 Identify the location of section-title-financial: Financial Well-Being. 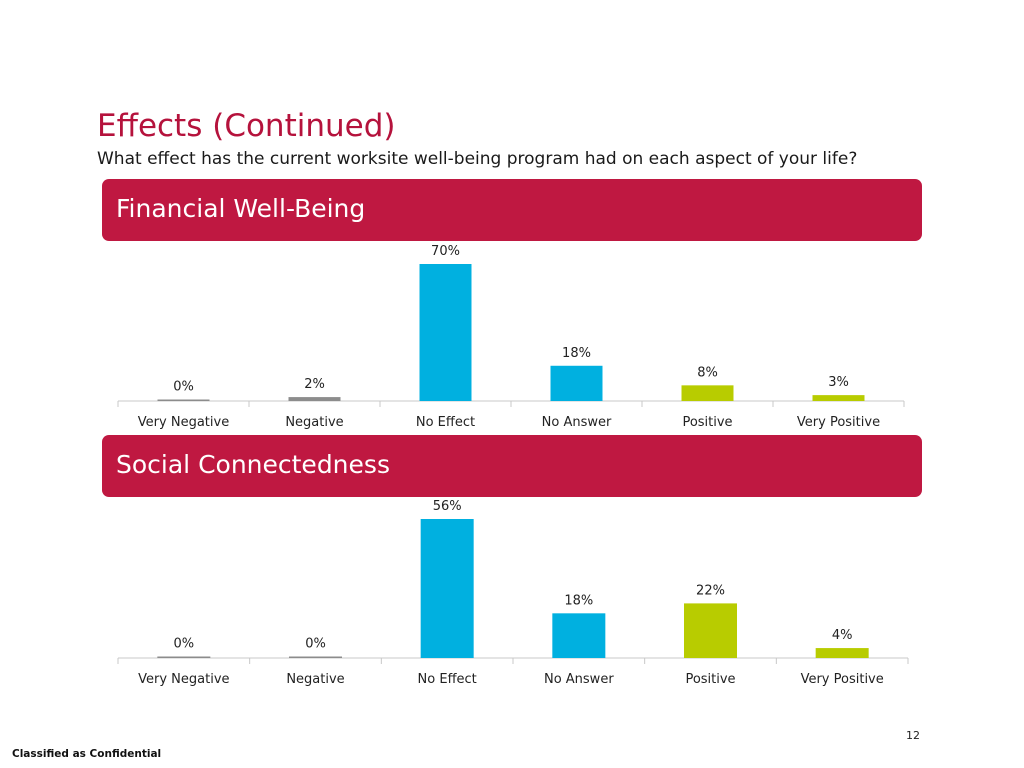
(241, 208).